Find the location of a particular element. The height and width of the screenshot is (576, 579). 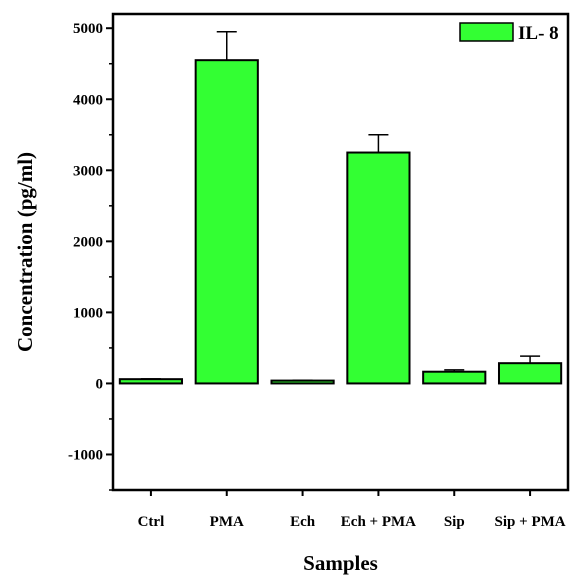

x-tick-label: Sip + PMA is located at coordinates (530, 522).